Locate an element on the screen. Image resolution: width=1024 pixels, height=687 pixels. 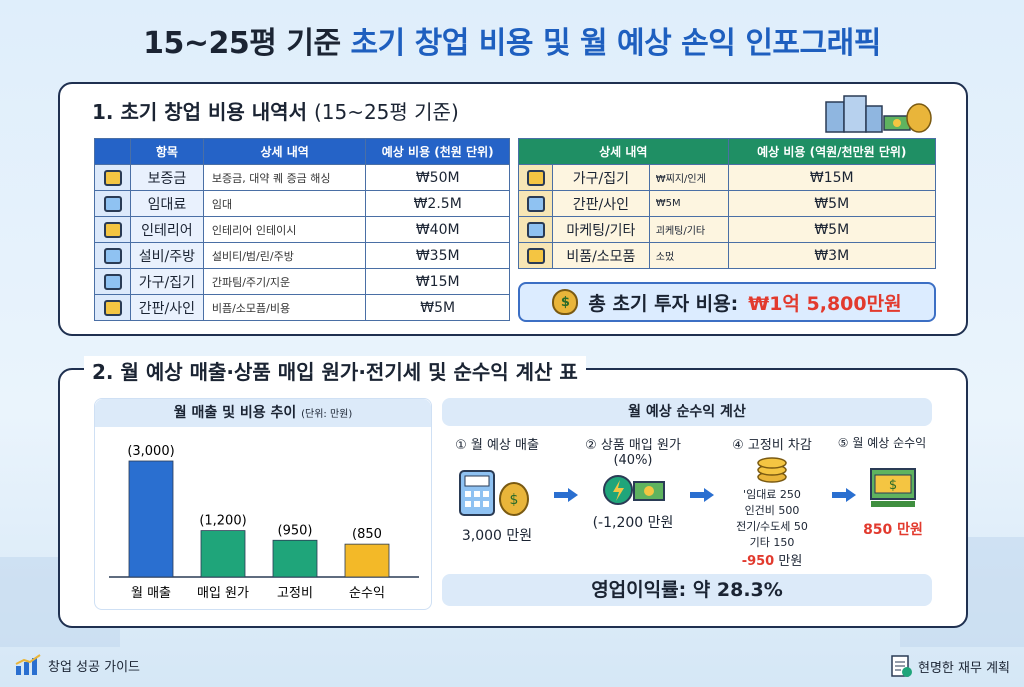
step-value: -950 만원 is located at coordinates (772, 559).